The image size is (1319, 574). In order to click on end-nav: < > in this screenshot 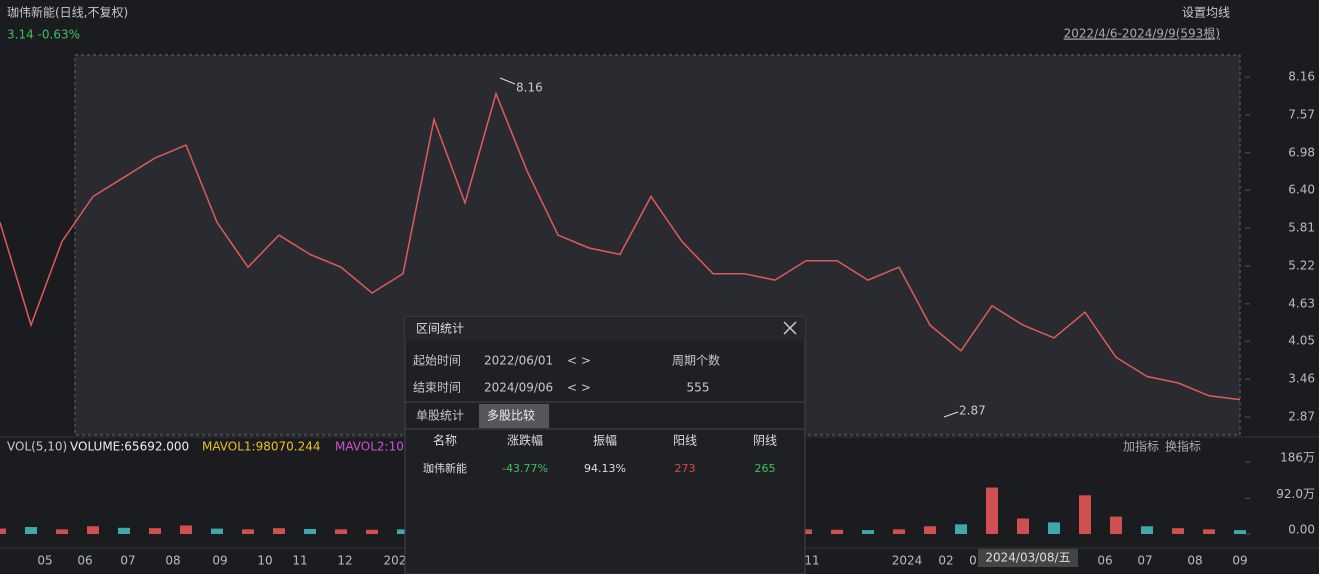, I will do `click(579, 388)`.